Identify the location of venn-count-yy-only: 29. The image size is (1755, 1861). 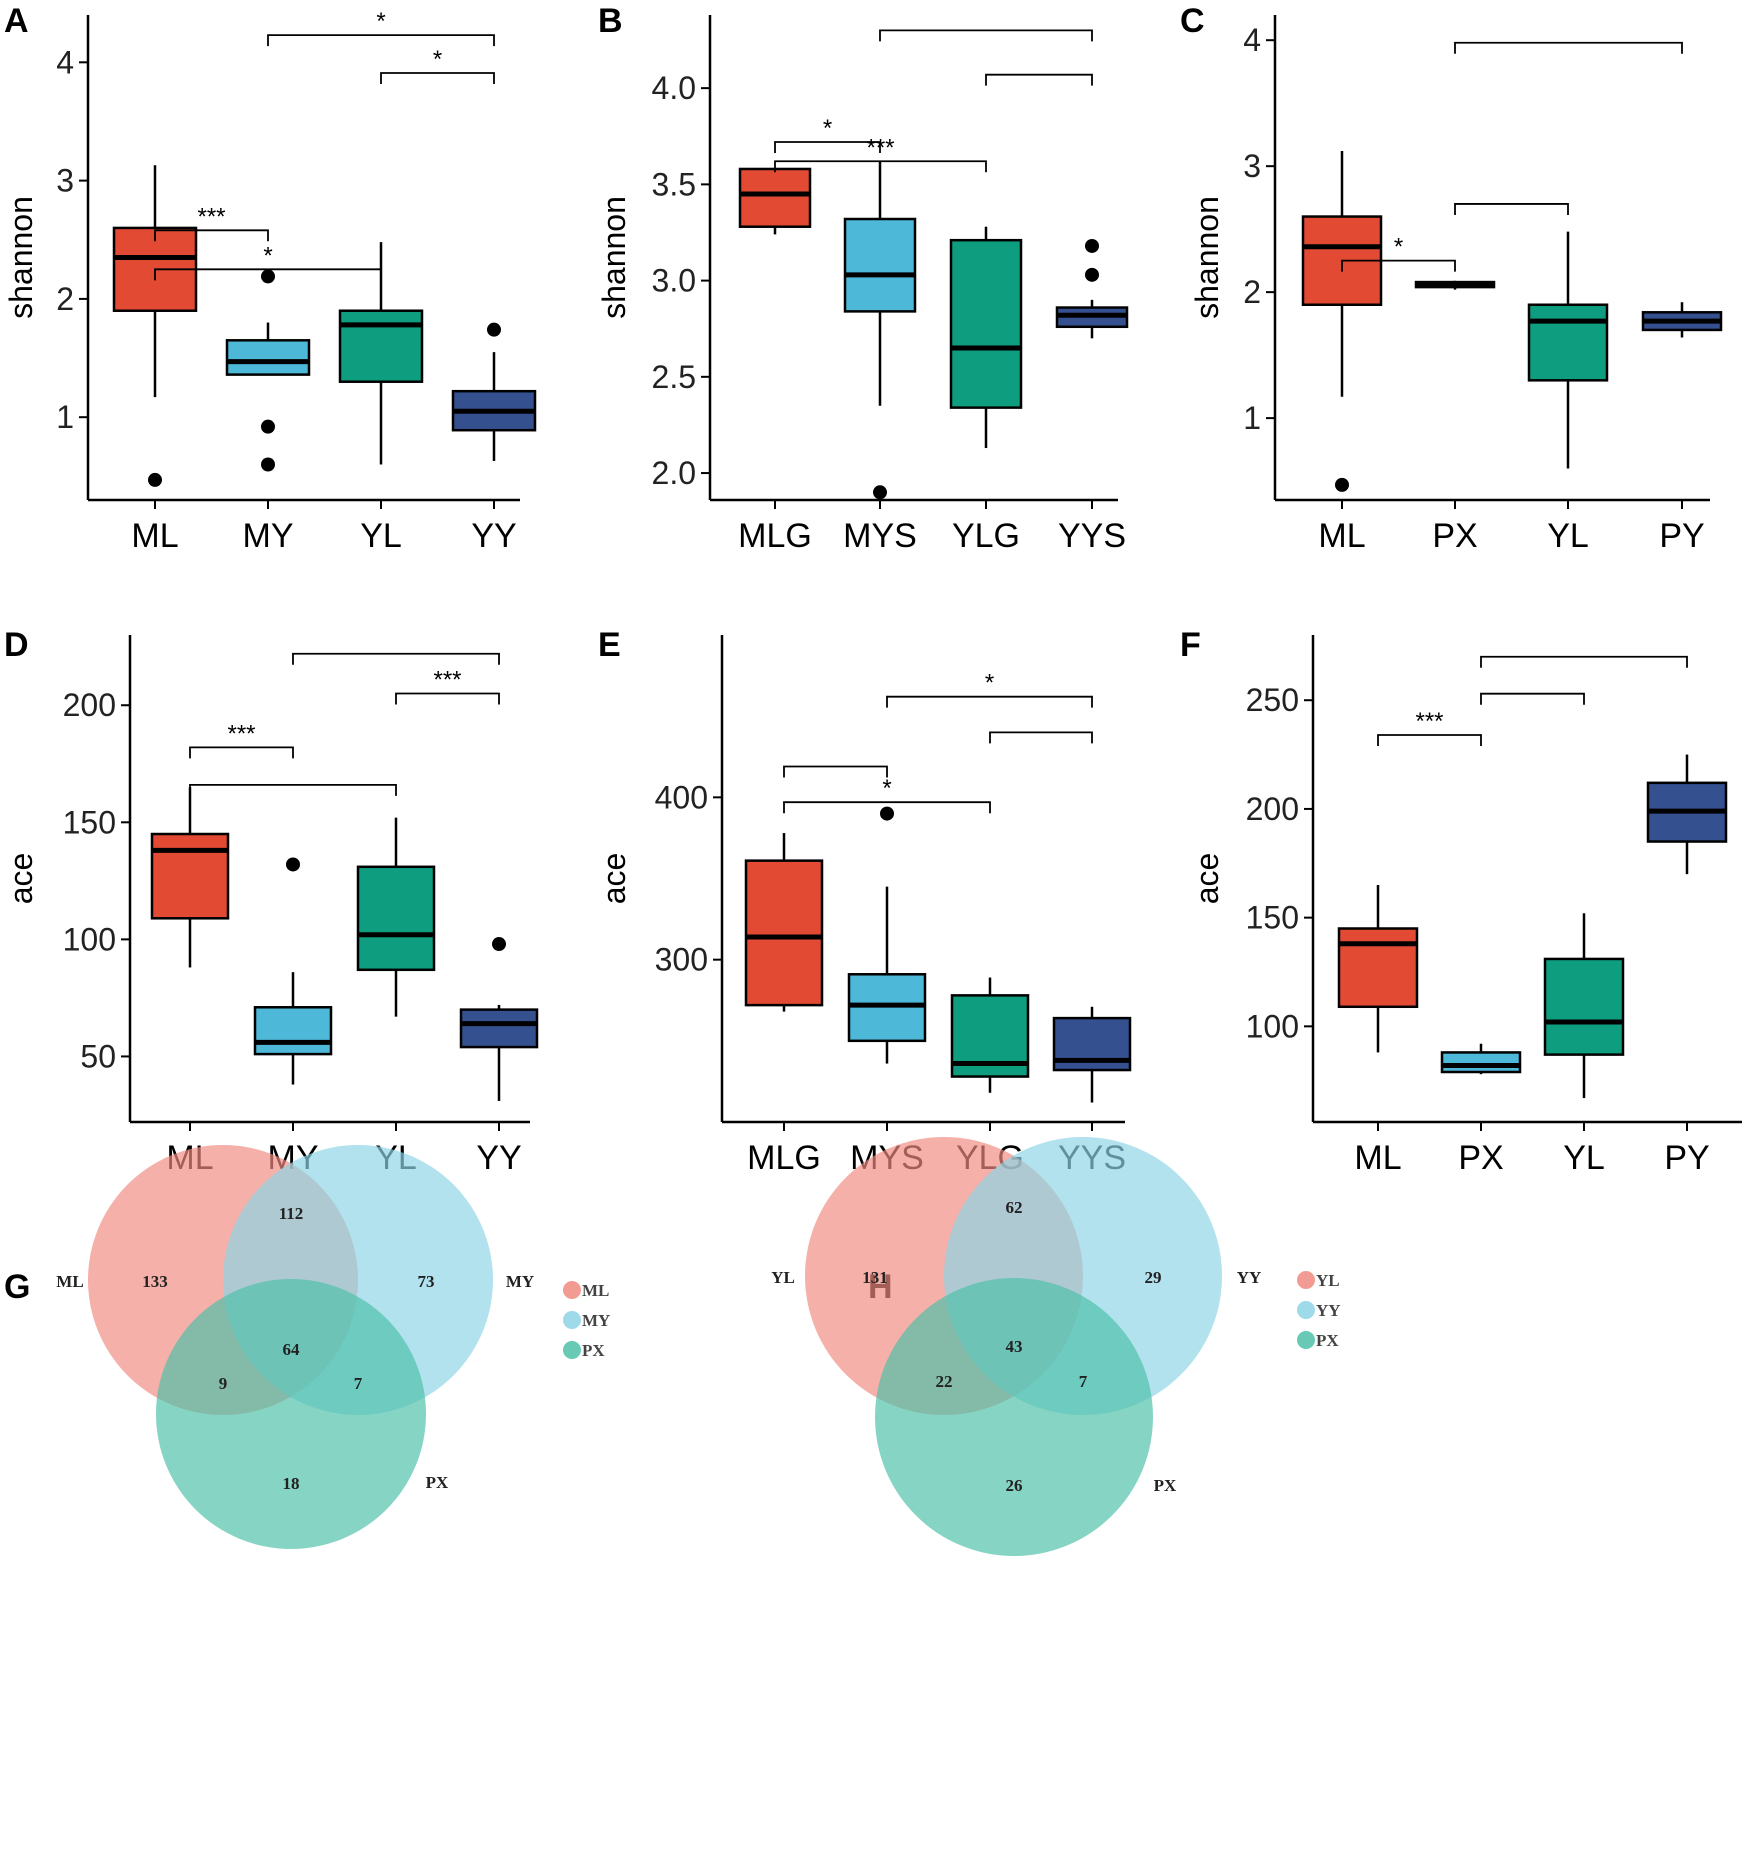
(1153, 1277).